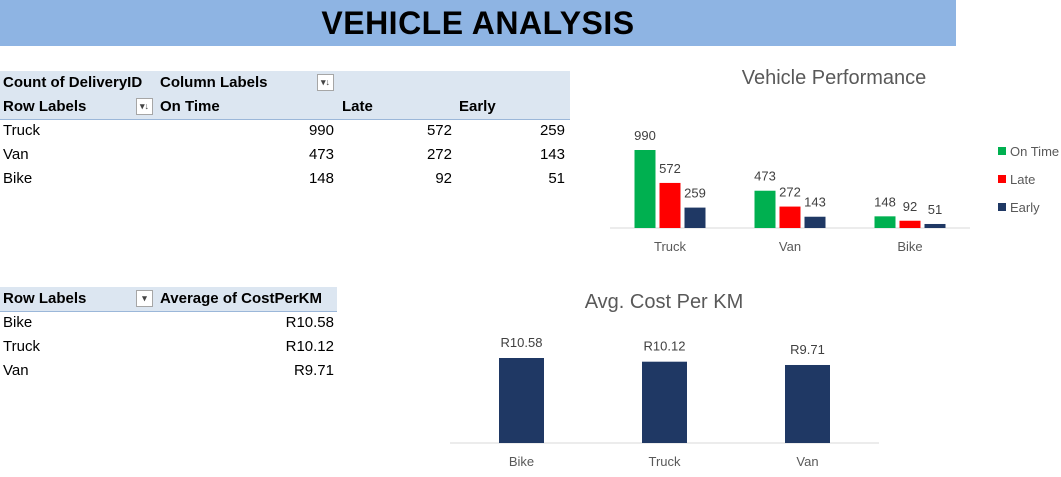  Describe the element at coordinates (552, 154) in the screenshot. I see `cell-value: 143` at that location.